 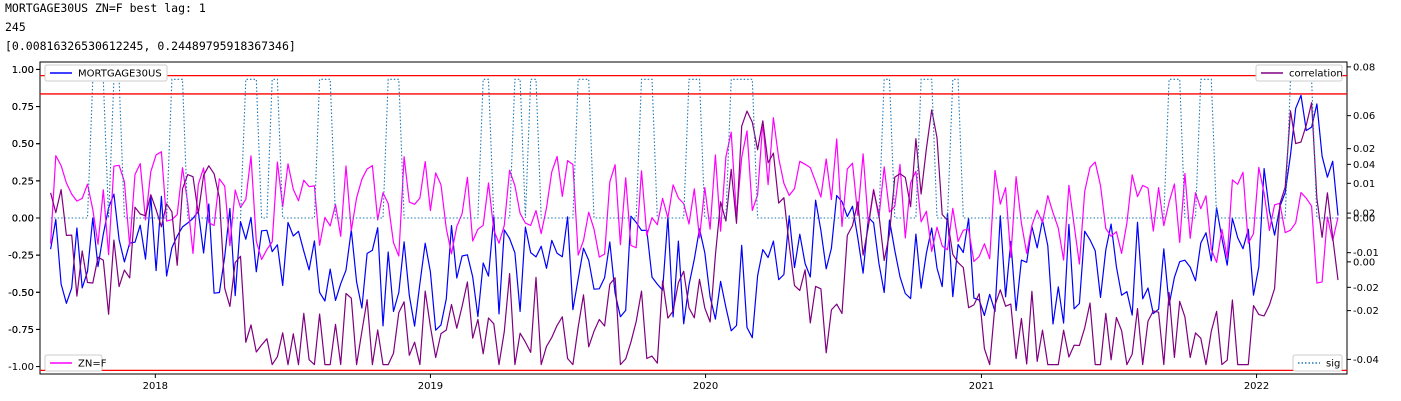 I want to click on y-tick-label-ax2: -0.25, so click(x=21, y=256).